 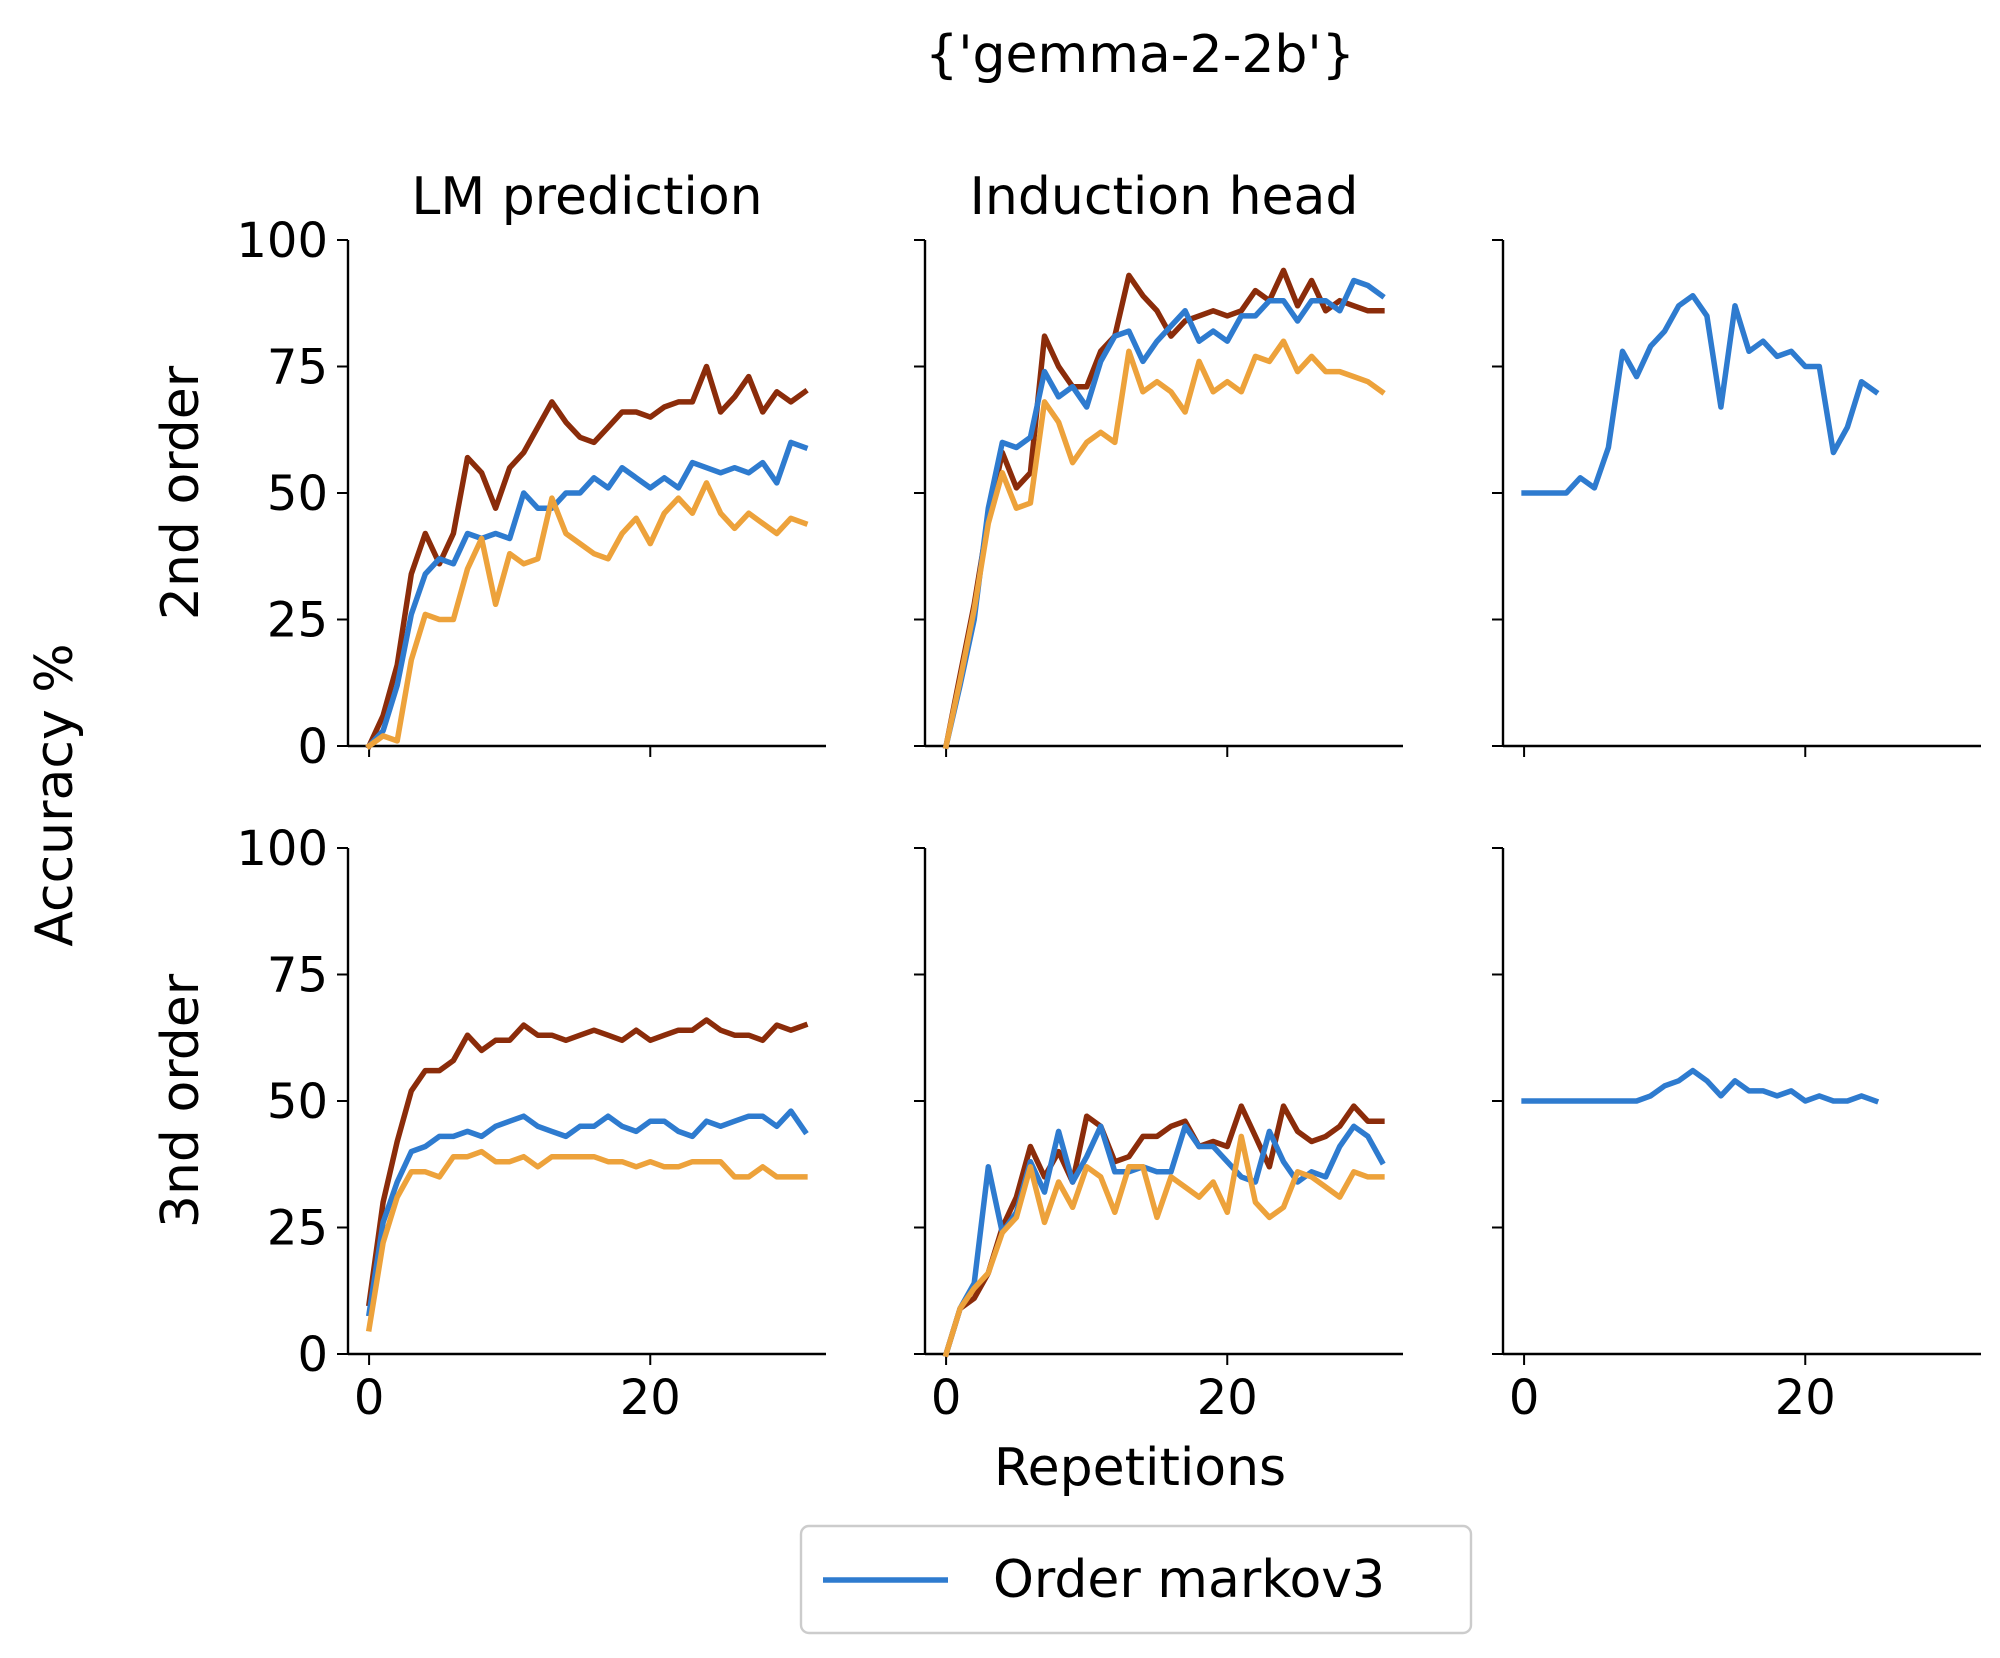 What do you see at coordinates (181, 1100) in the screenshot?
I see `row-label: 3nd order` at bounding box center [181, 1100].